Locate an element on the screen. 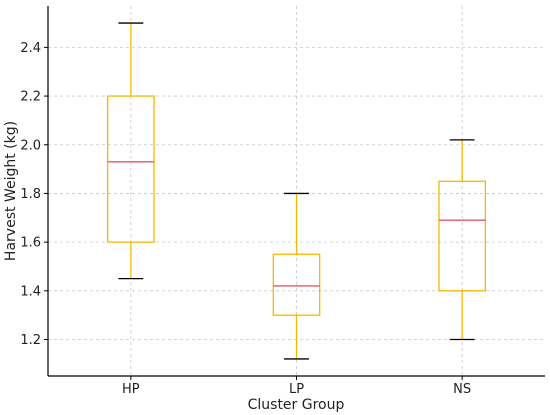 This screenshot has height=415, width=550. y-tick-label: 1.4 is located at coordinates (30, 291).